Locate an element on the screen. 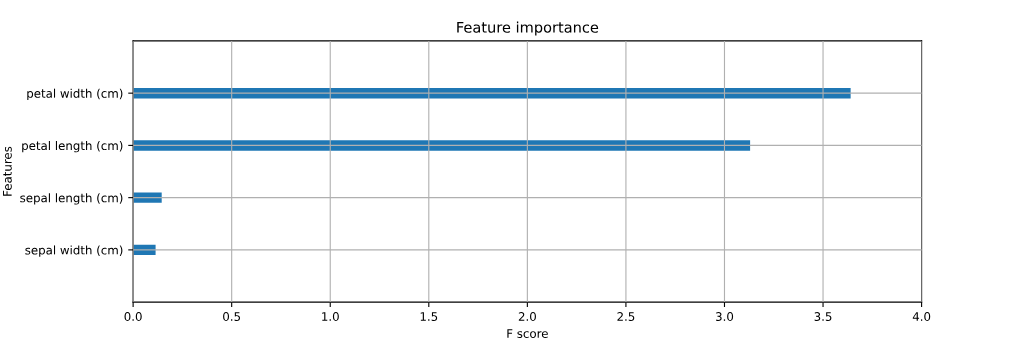  x-tick-label: 1.5 is located at coordinates (429, 316).